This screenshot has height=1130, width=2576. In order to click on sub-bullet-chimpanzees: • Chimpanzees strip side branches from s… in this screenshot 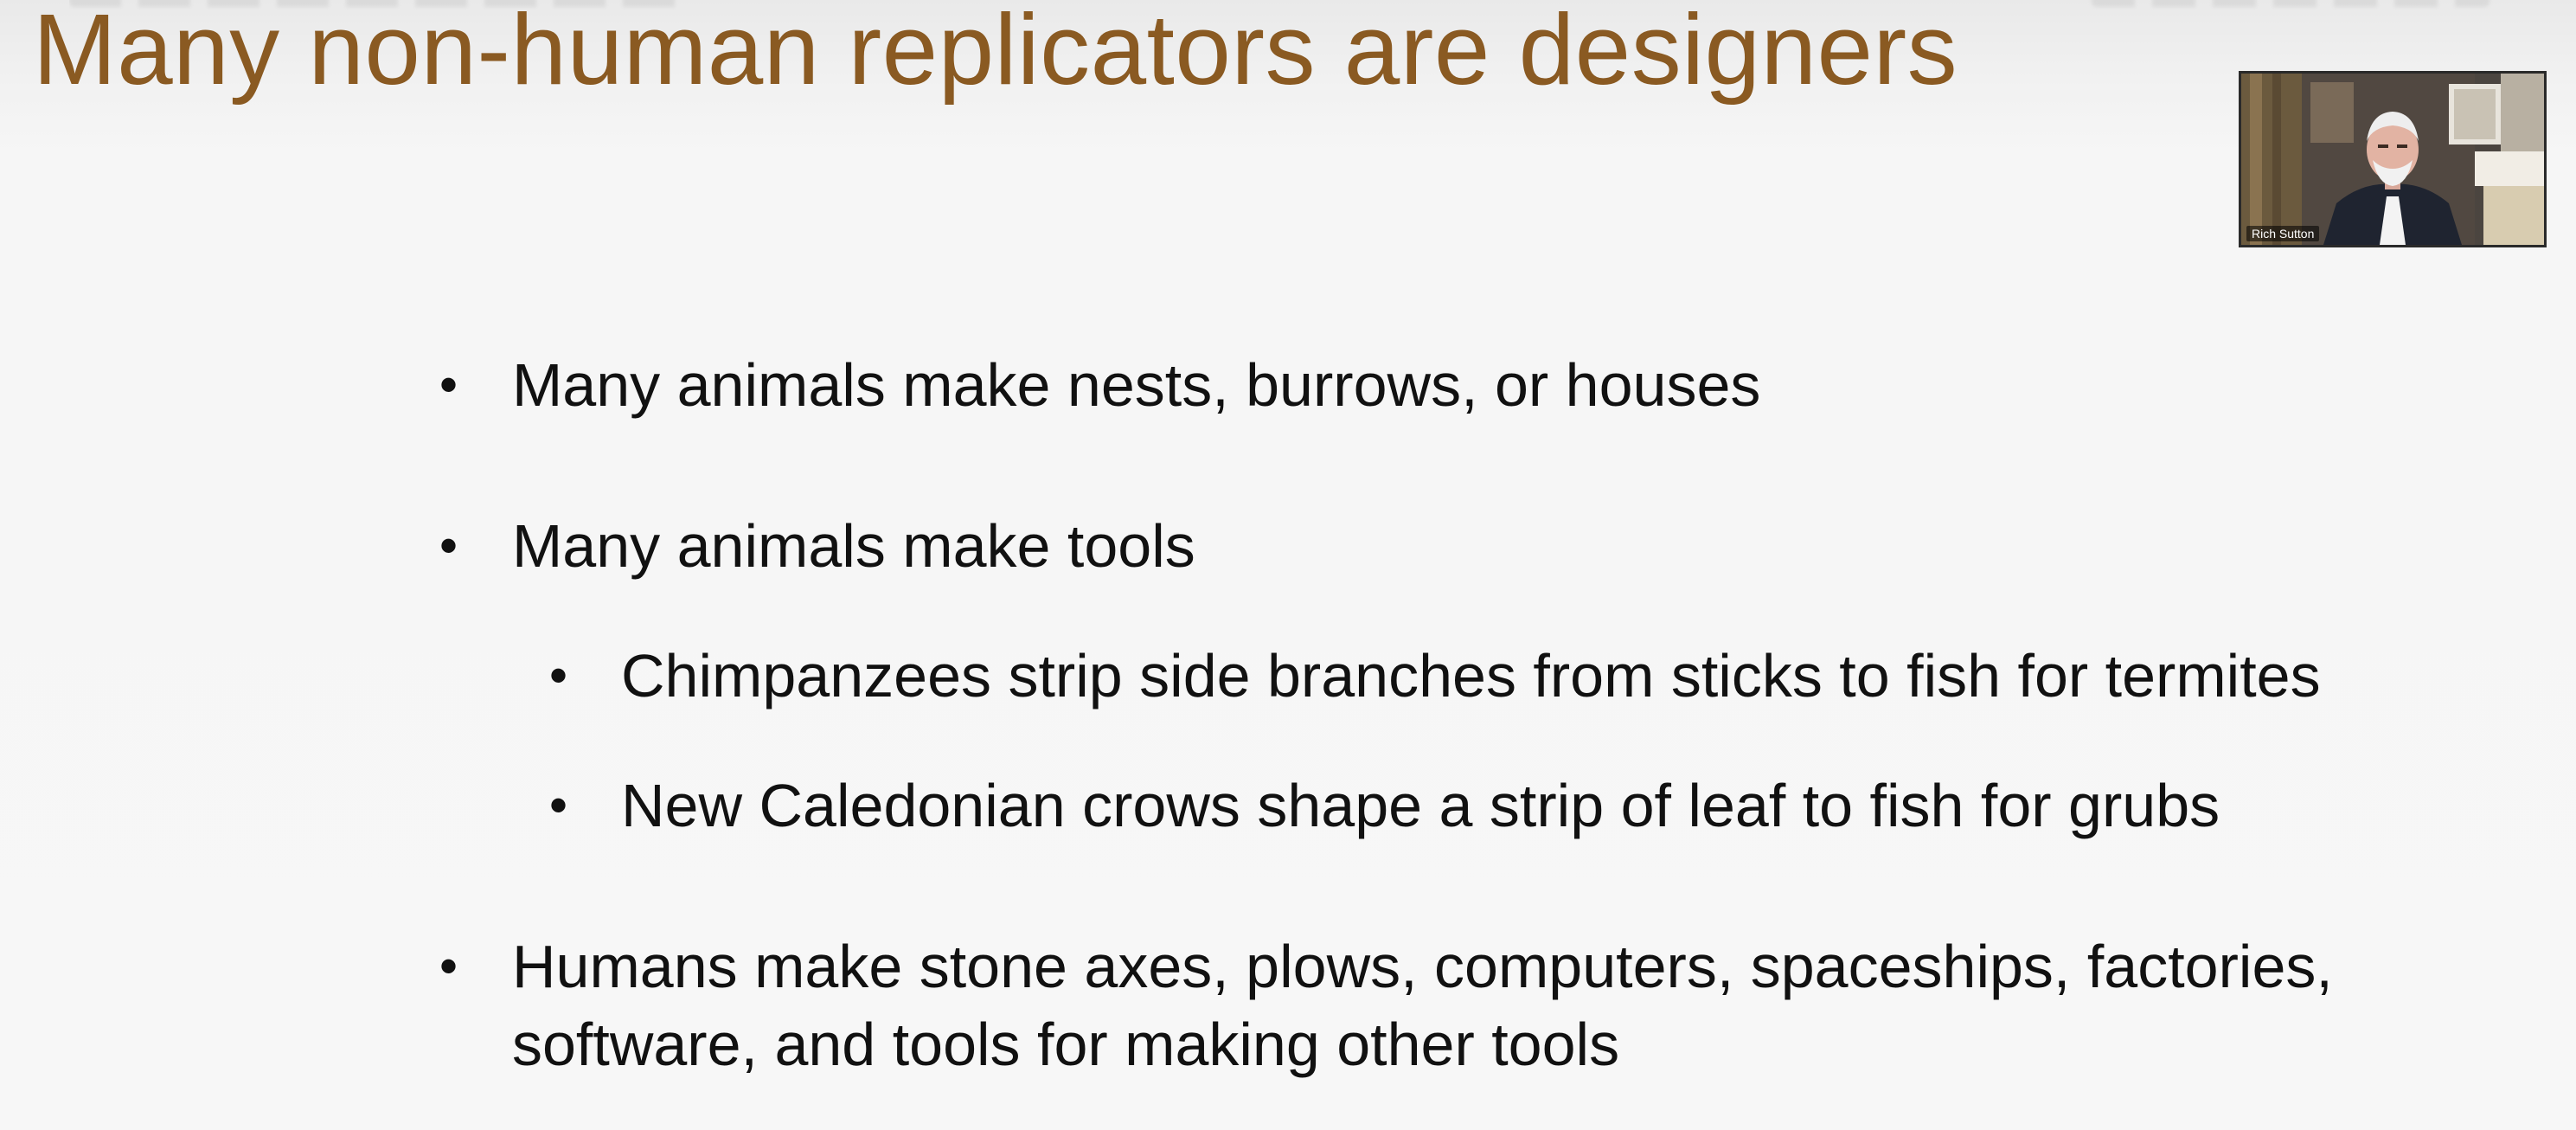, I will do `click(1488, 676)`.